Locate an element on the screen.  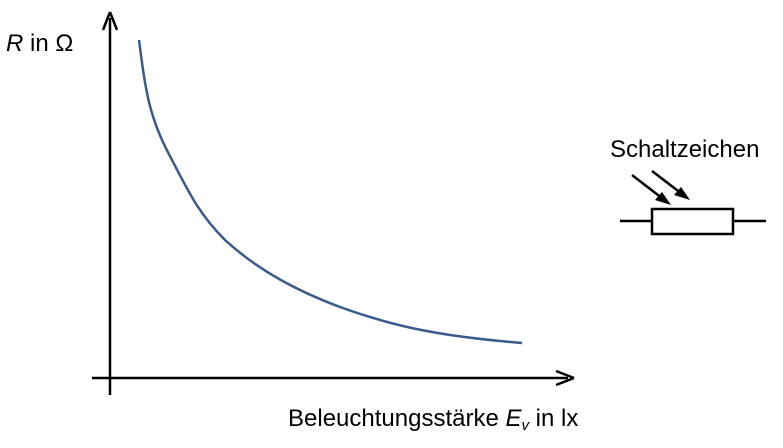
x-axis-text: Beleuchtungsstärke is located at coordinates (397, 418).